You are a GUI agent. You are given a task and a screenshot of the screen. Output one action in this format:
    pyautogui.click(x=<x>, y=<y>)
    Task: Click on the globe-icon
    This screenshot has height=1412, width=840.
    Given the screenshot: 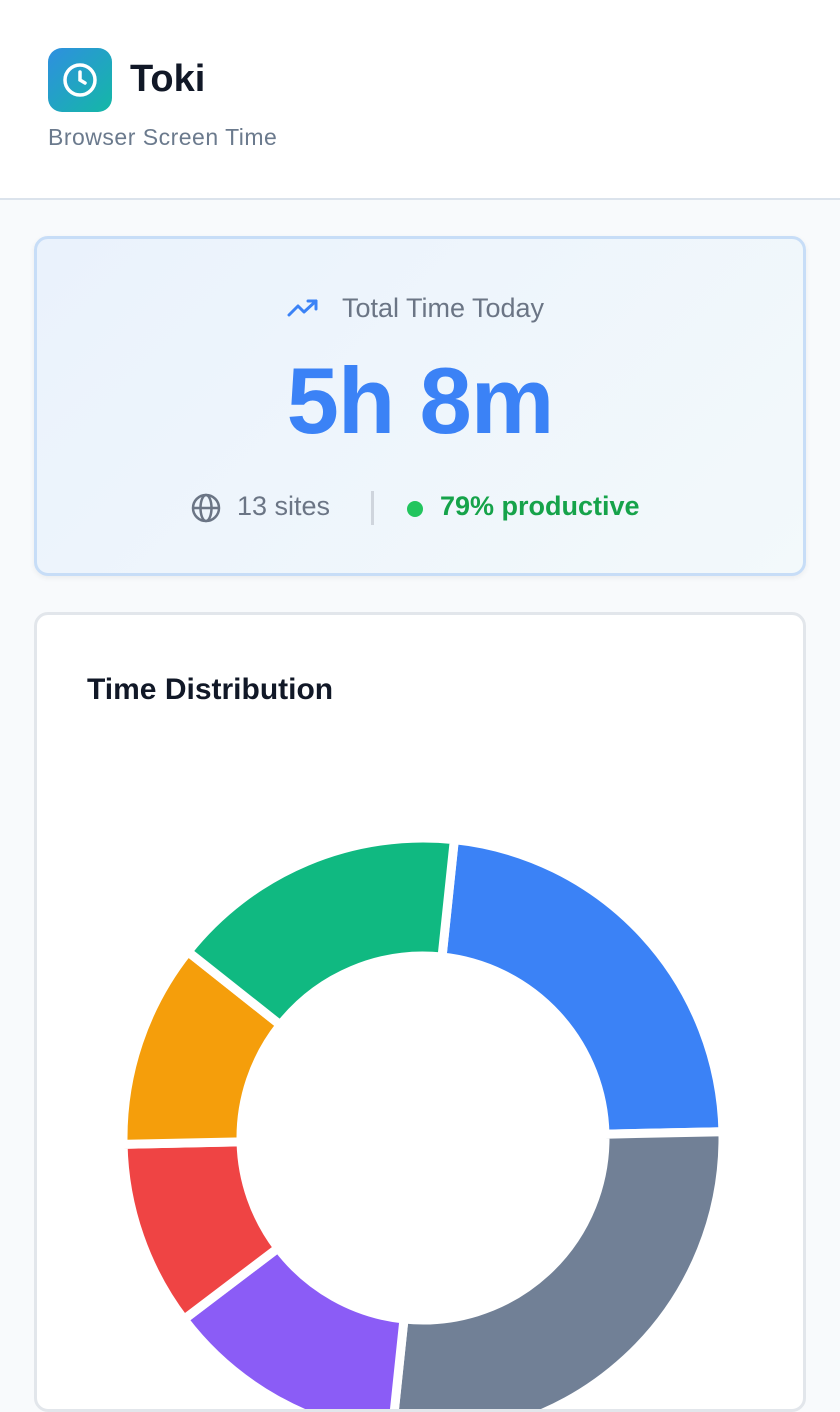 What is the action you would take?
    pyautogui.click(x=206, y=508)
    